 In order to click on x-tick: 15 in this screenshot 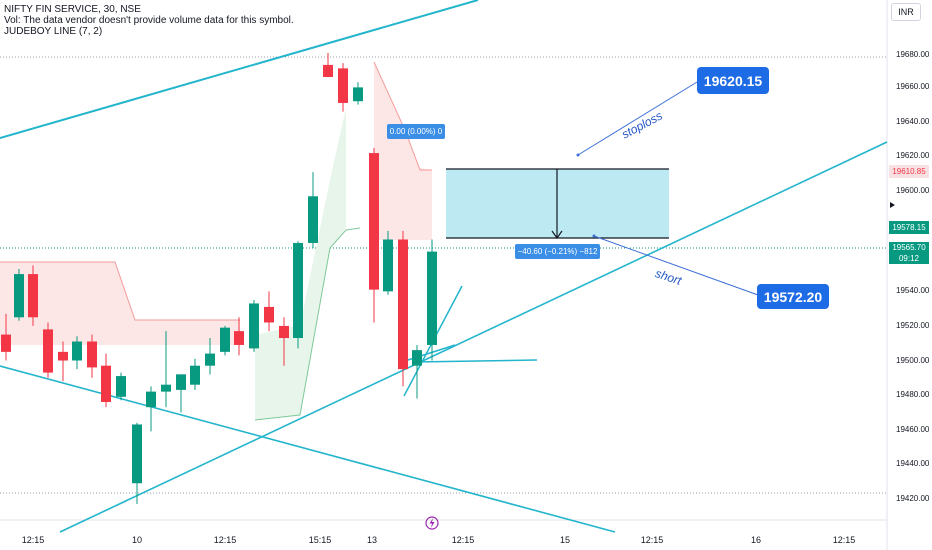, I will do `click(565, 540)`.